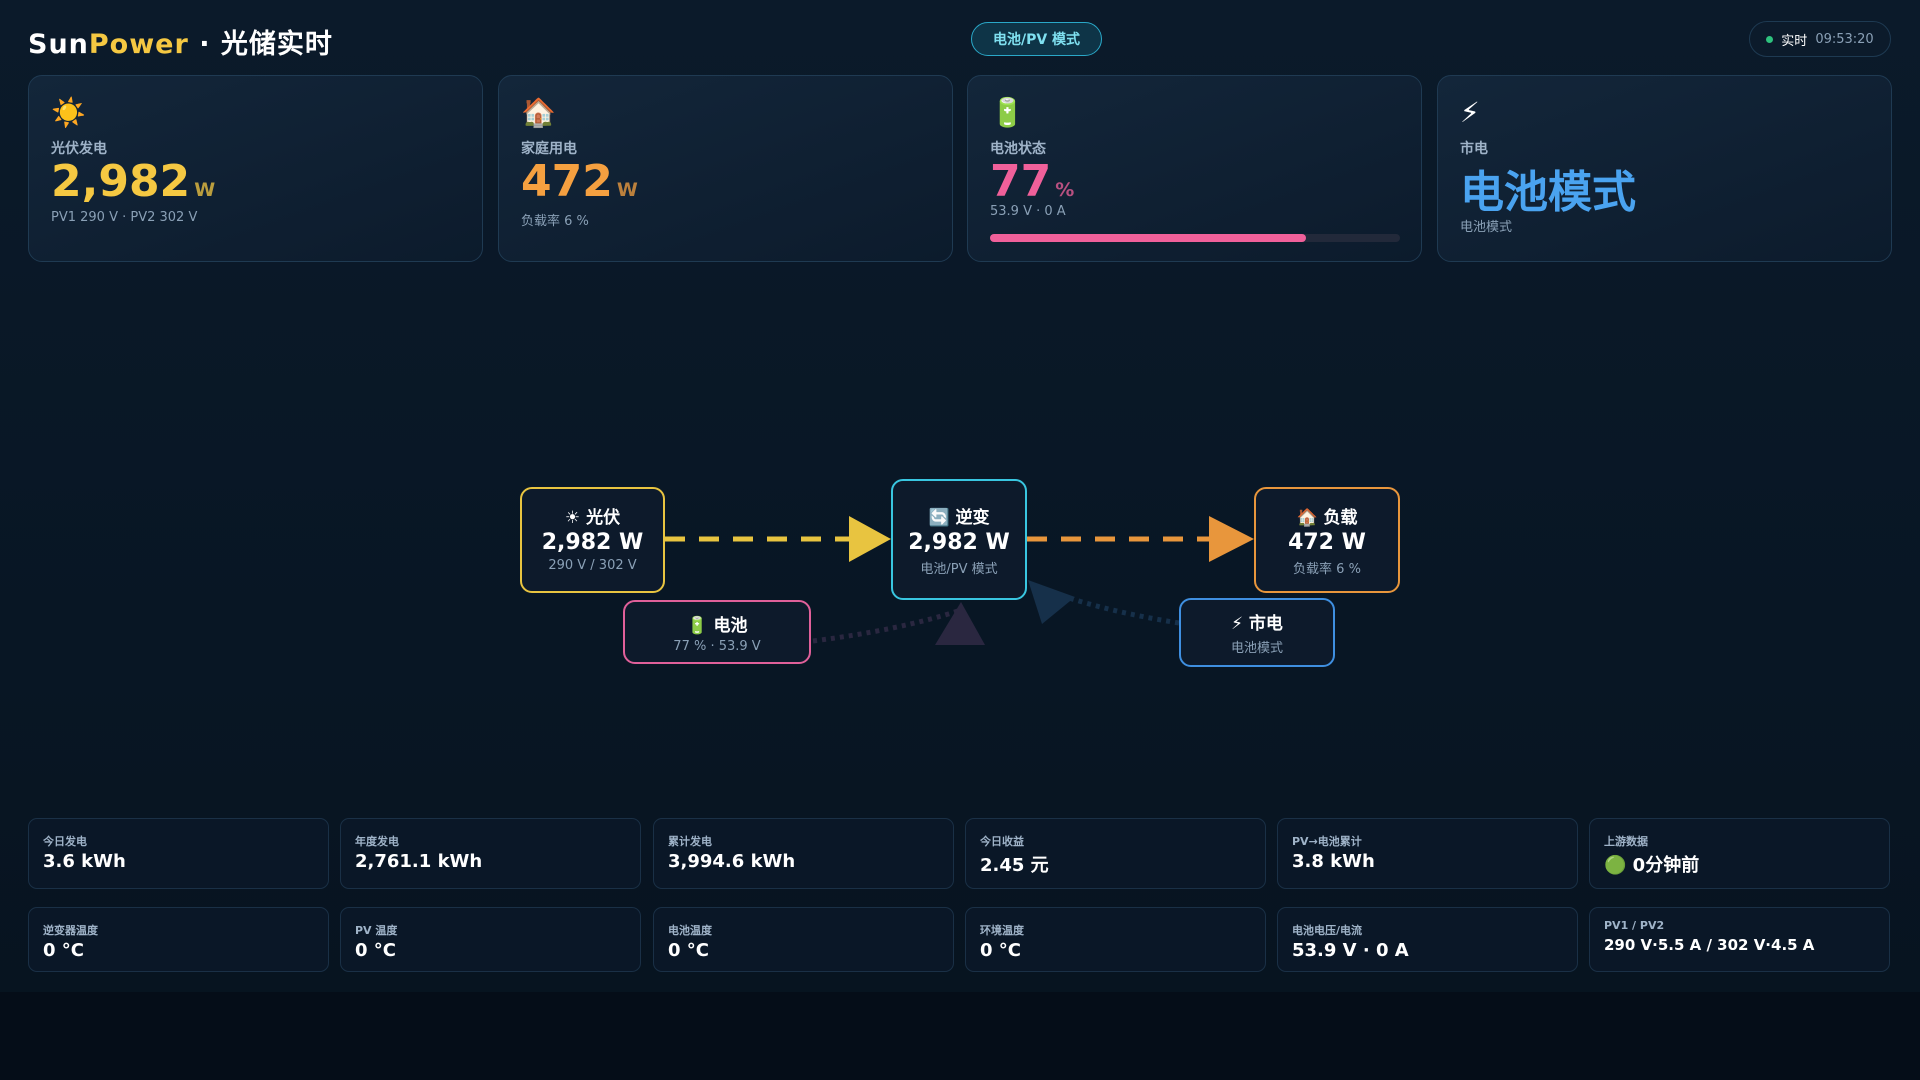  What do you see at coordinates (1327, 569) in the screenshot?
I see `node-sub: 负载率 6 %` at bounding box center [1327, 569].